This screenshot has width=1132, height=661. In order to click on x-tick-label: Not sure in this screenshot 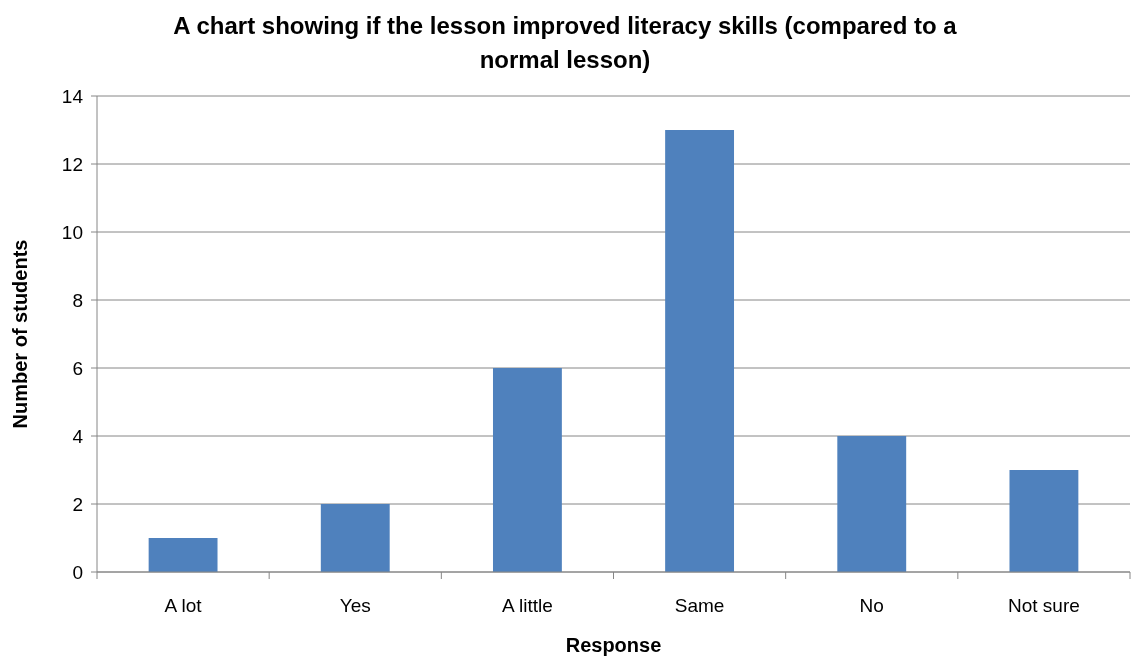, I will do `click(1044, 605)`.